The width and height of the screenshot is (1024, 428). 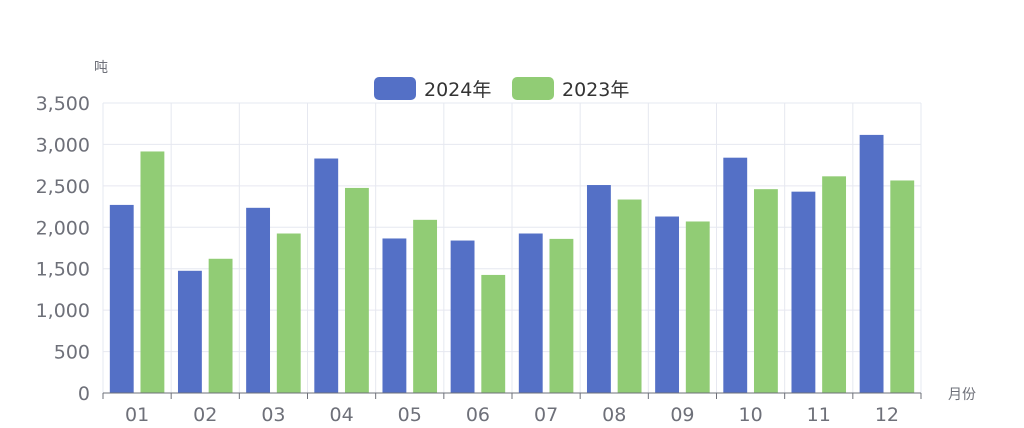 I want to click on legend-label: 2023年, so click(x=595, y=90).